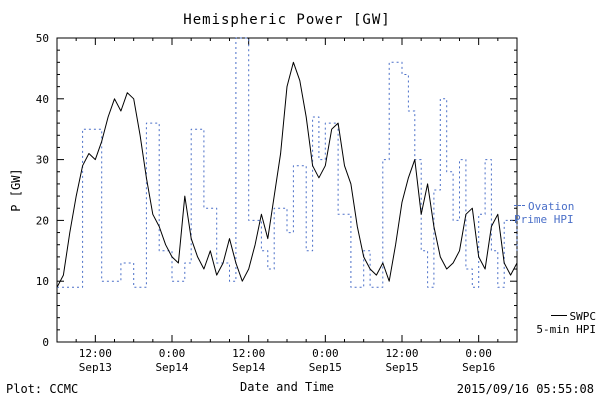  Describe the element at coordinates (519, 206) in the screenshot. I see `ovation-line-marker-icon` at that location.